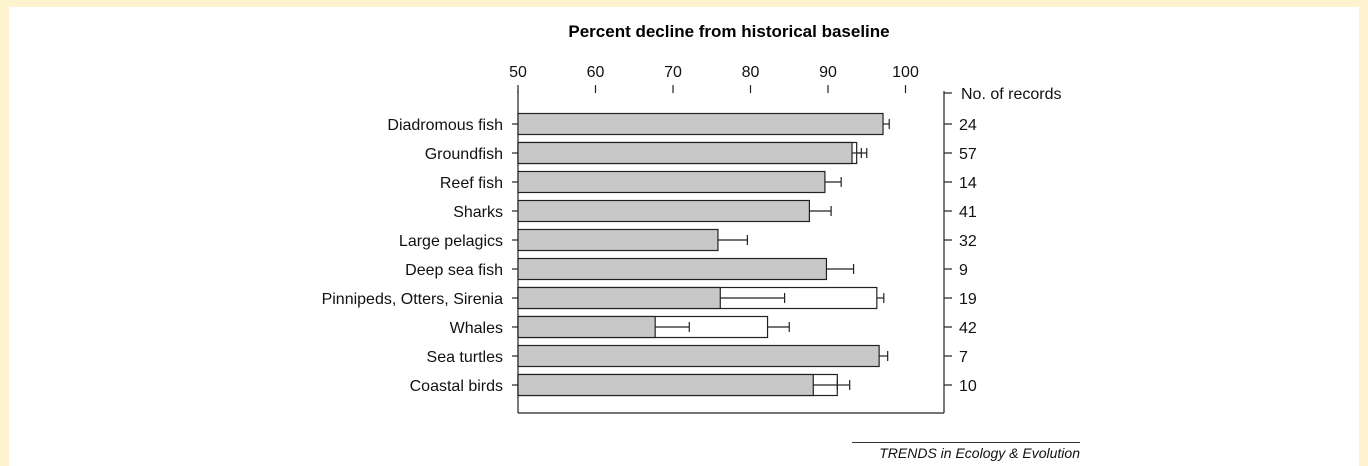 This screenshot has height=466, width=1368. What do you see at coordinates (673, 72) in the screenshot?
I see `x-tick-label: 70` at bounding box center [673, 72].